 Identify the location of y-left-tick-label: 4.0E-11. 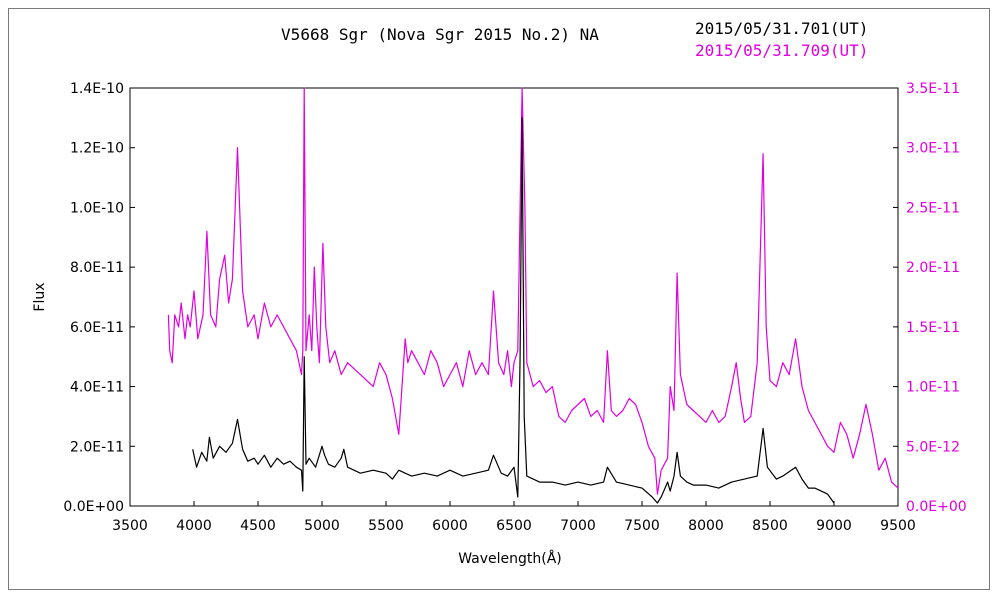
(97, 388).